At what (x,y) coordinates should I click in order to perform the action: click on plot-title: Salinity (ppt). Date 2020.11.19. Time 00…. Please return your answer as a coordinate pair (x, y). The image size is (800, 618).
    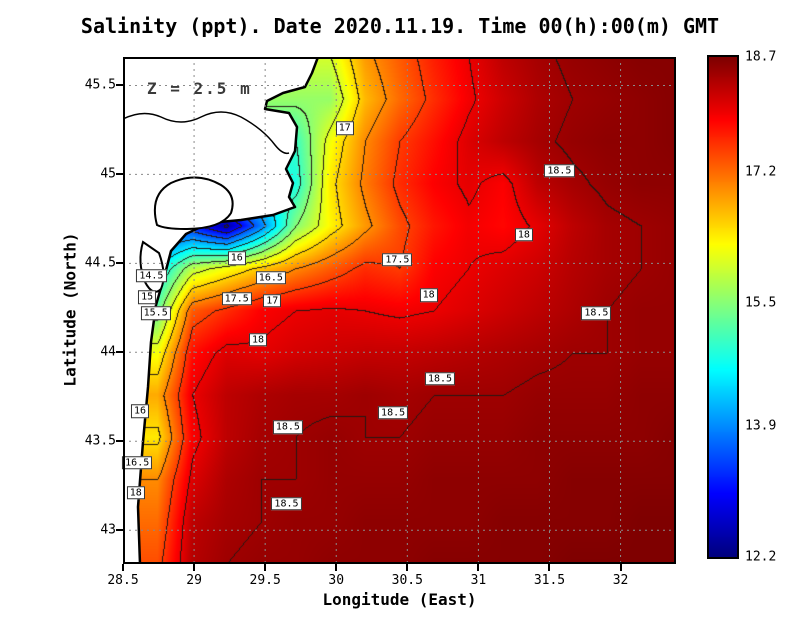
    Looking at the image, I should click on (400, 26).